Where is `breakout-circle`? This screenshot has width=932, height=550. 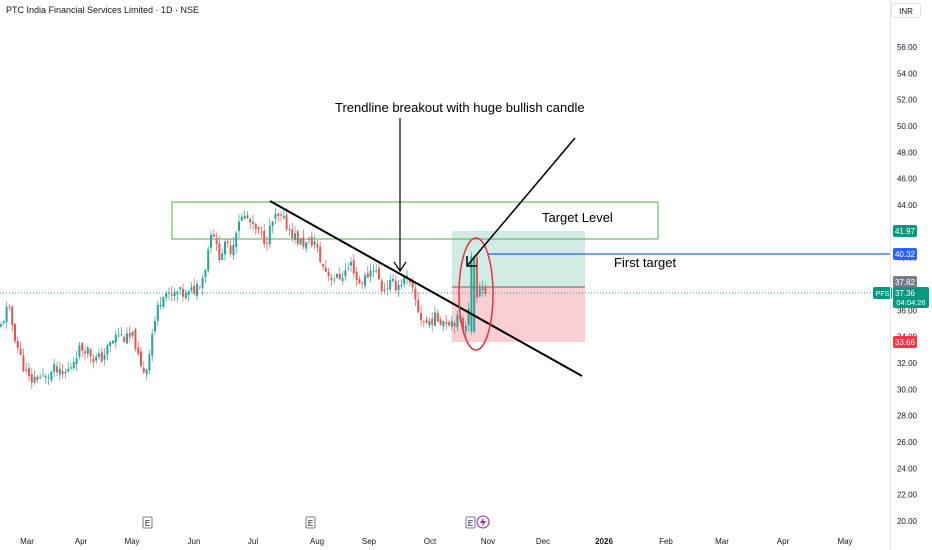
breakout-circle is located at coordinates (476, 294).